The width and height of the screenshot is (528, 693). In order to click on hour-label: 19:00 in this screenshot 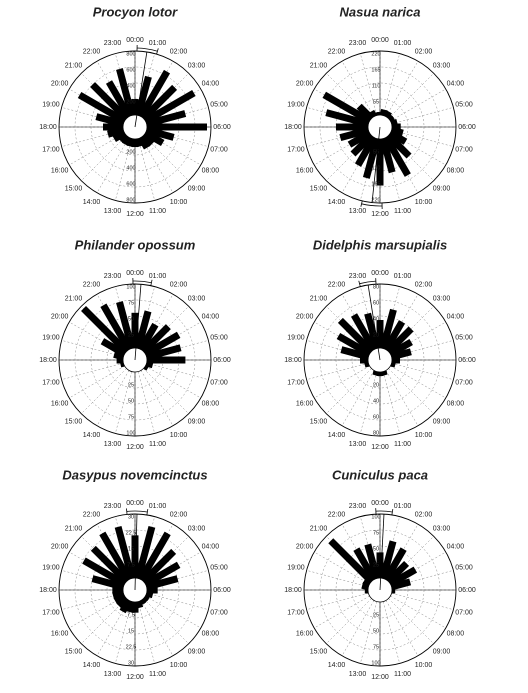, I will do `click(296, 337)`.